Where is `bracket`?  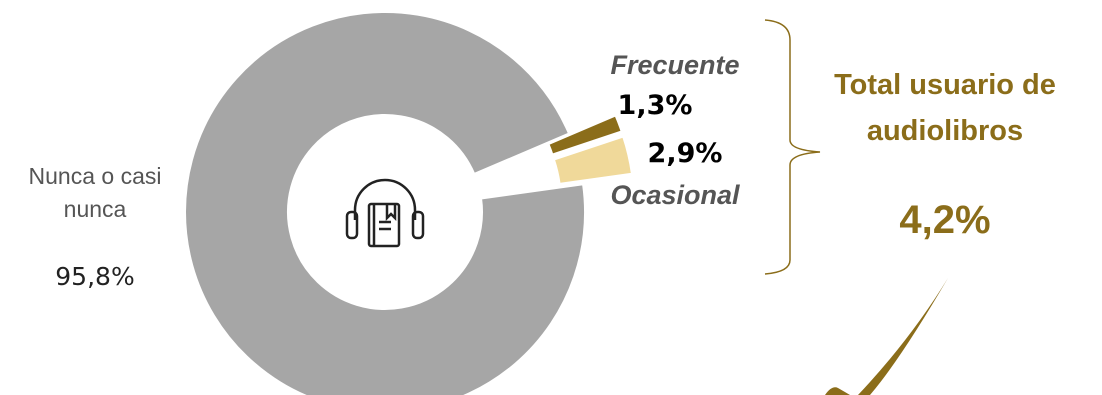
bracket is located at coordinates (792, 147).